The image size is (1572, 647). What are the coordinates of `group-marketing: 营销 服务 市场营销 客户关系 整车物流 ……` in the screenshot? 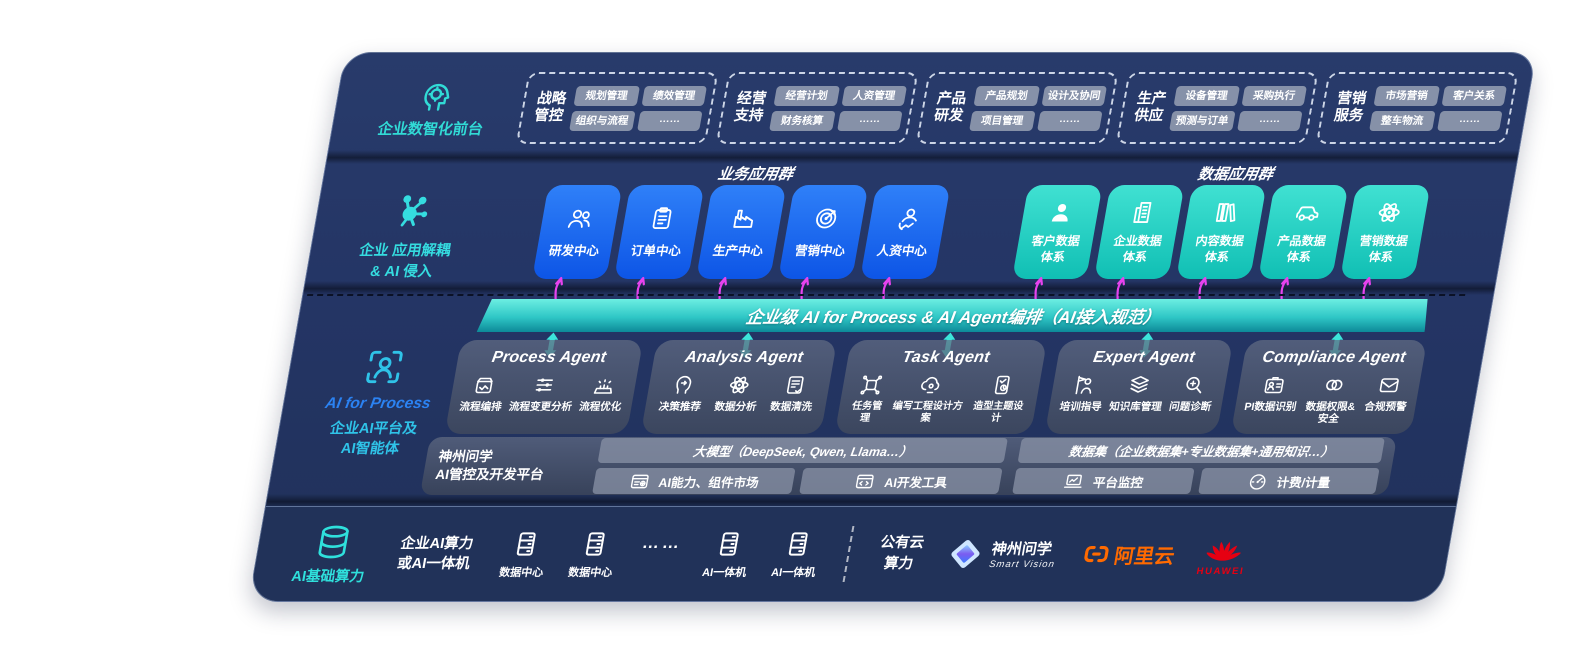 It's located at (1417, 108).